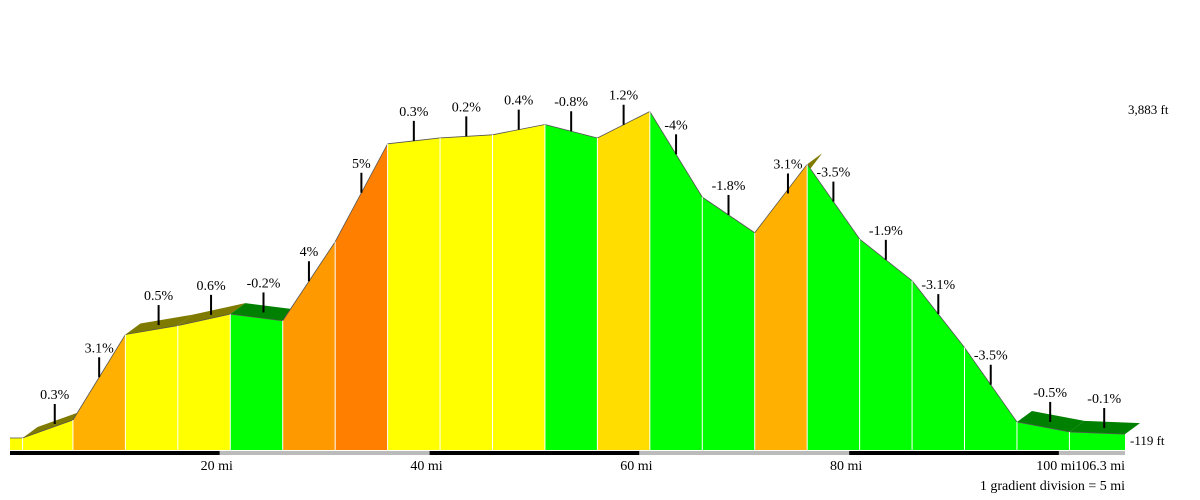 This screenshot has width=1200, height=500. I want to click on grade-label: -0.2%, so click(264, 283).